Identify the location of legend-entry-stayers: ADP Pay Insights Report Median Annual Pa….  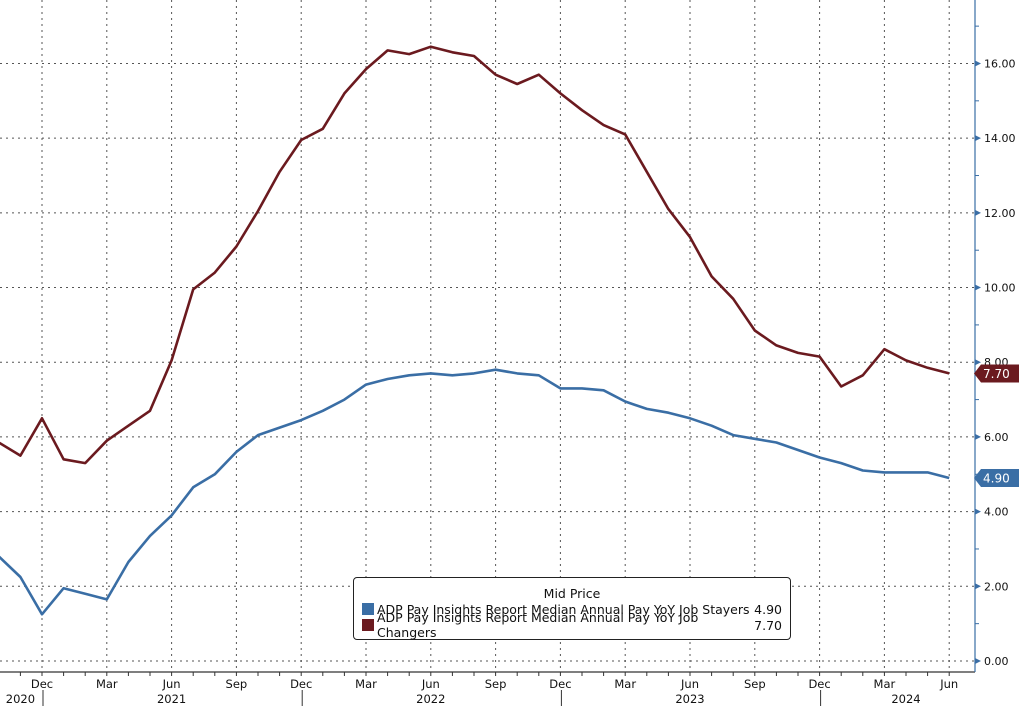
(572, 609).